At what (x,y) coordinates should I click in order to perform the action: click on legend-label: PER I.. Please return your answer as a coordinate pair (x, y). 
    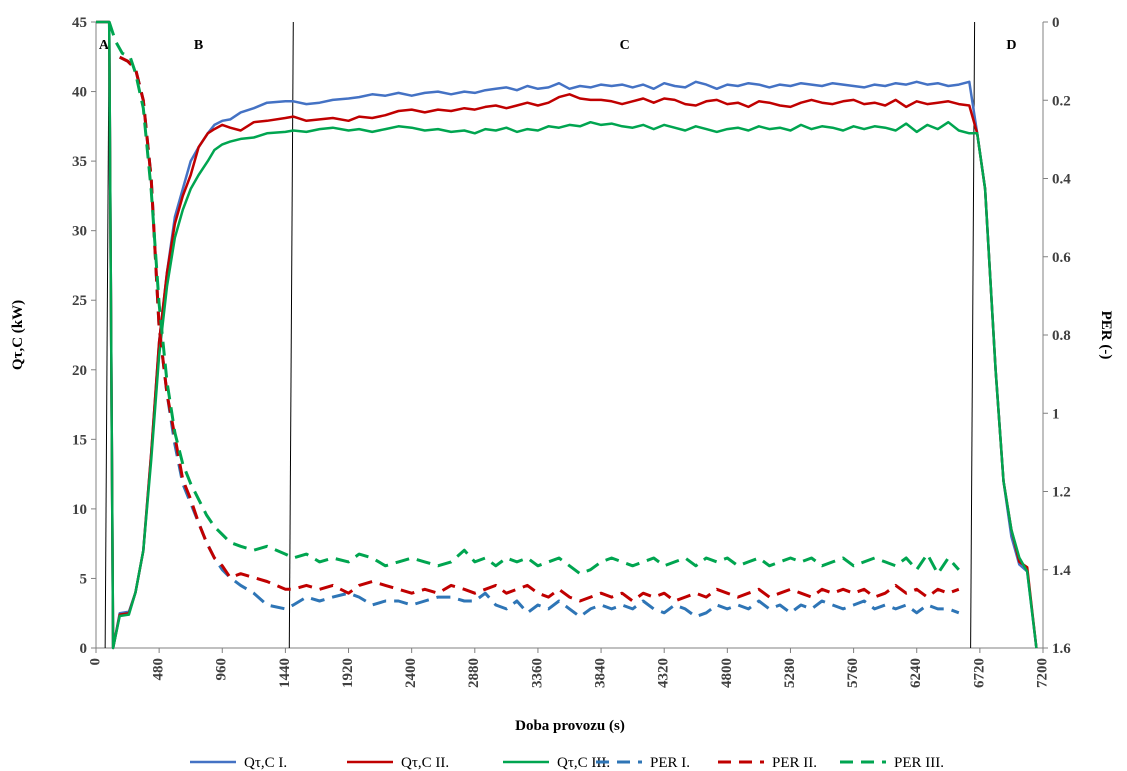
    Looking at the image, I should click on (670, 763).